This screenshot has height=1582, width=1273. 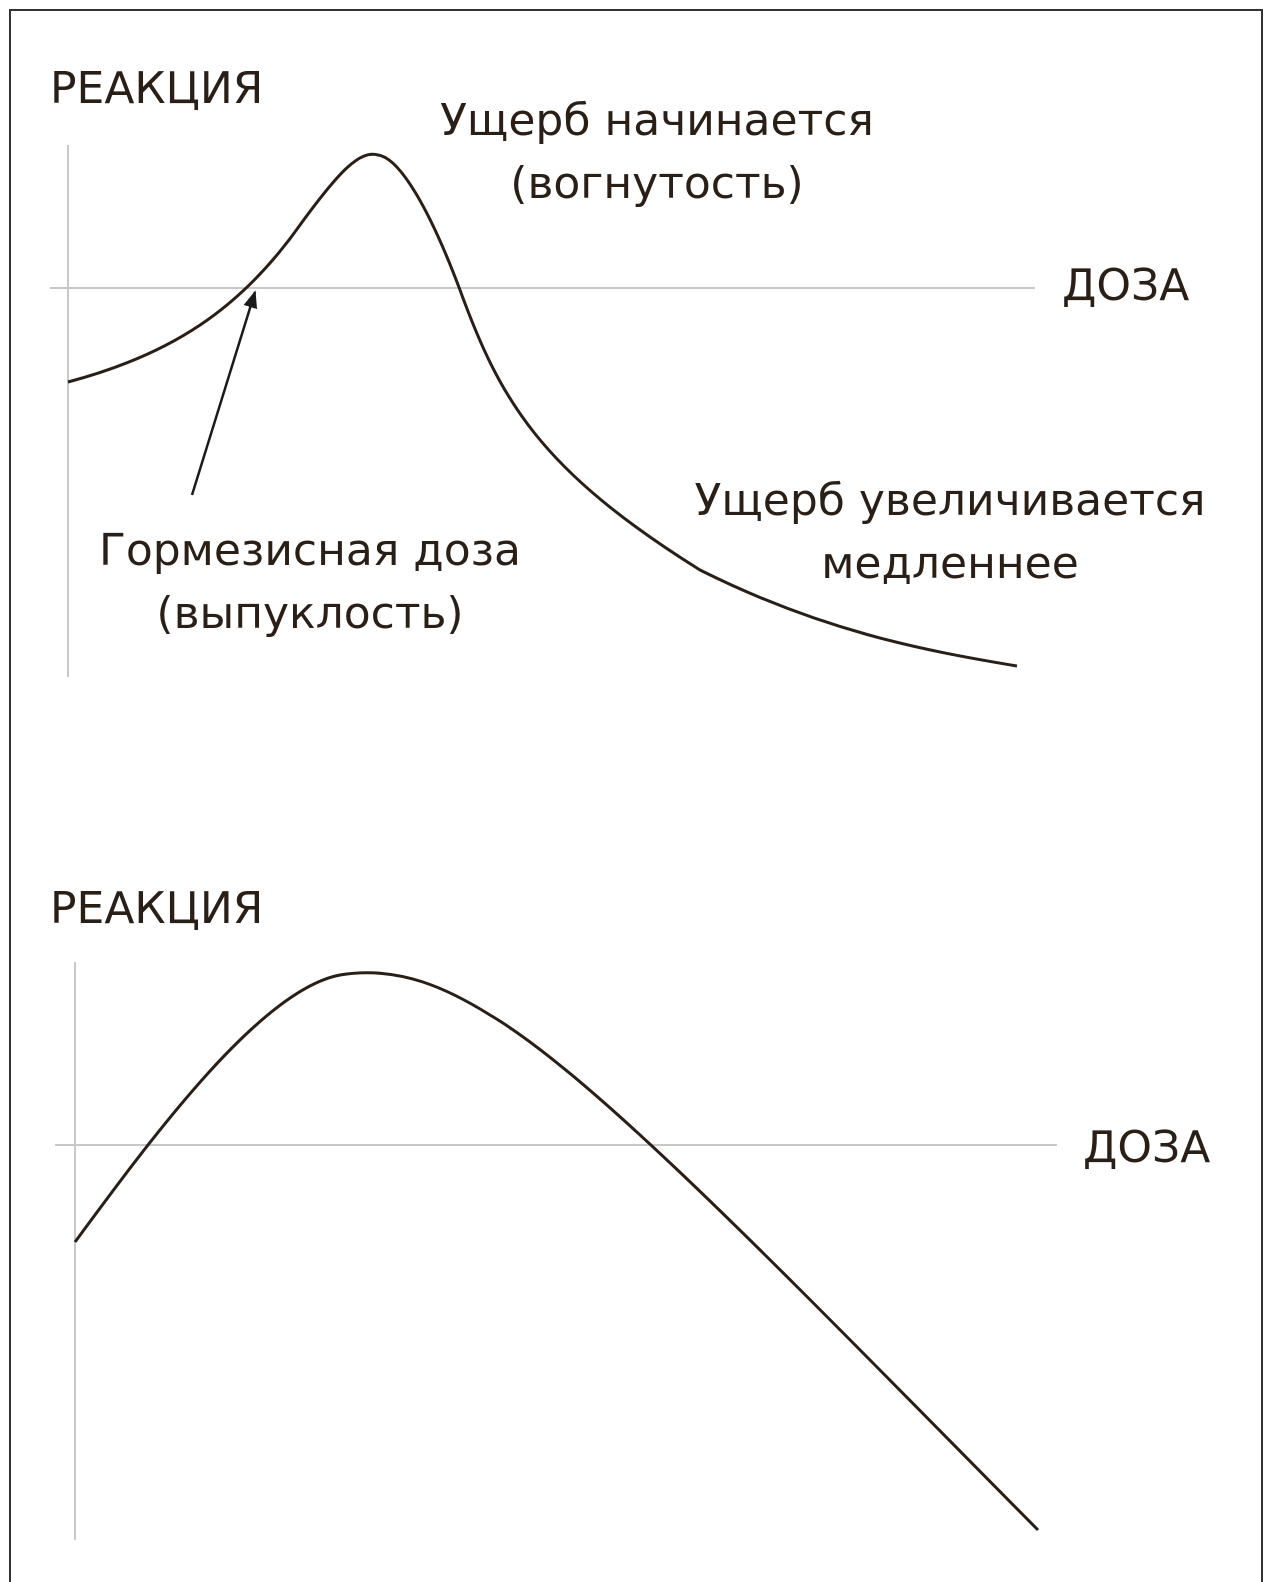 What do you see at coordinates (309, 613) in the screenshot?
I see `annotation: (выпуклость)` at bounding box center [309, 613].